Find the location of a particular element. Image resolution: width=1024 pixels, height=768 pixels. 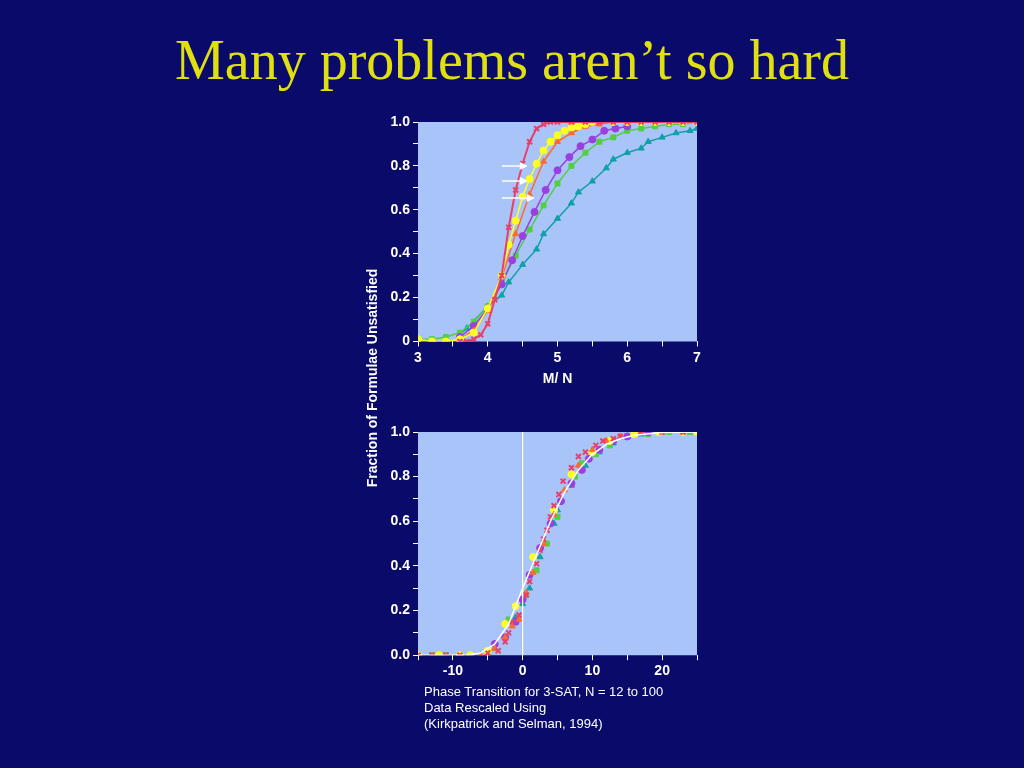

y-axis-title: Fraction of Formulae Unsatisfied is located at coordinates (372, 378).